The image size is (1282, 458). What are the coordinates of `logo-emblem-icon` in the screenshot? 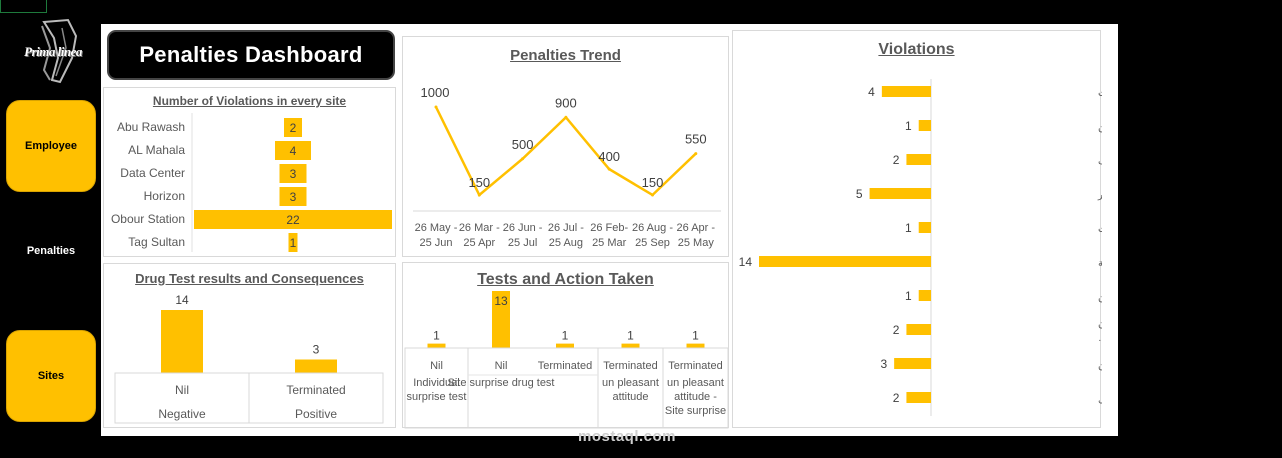 It's located at (59, 51).